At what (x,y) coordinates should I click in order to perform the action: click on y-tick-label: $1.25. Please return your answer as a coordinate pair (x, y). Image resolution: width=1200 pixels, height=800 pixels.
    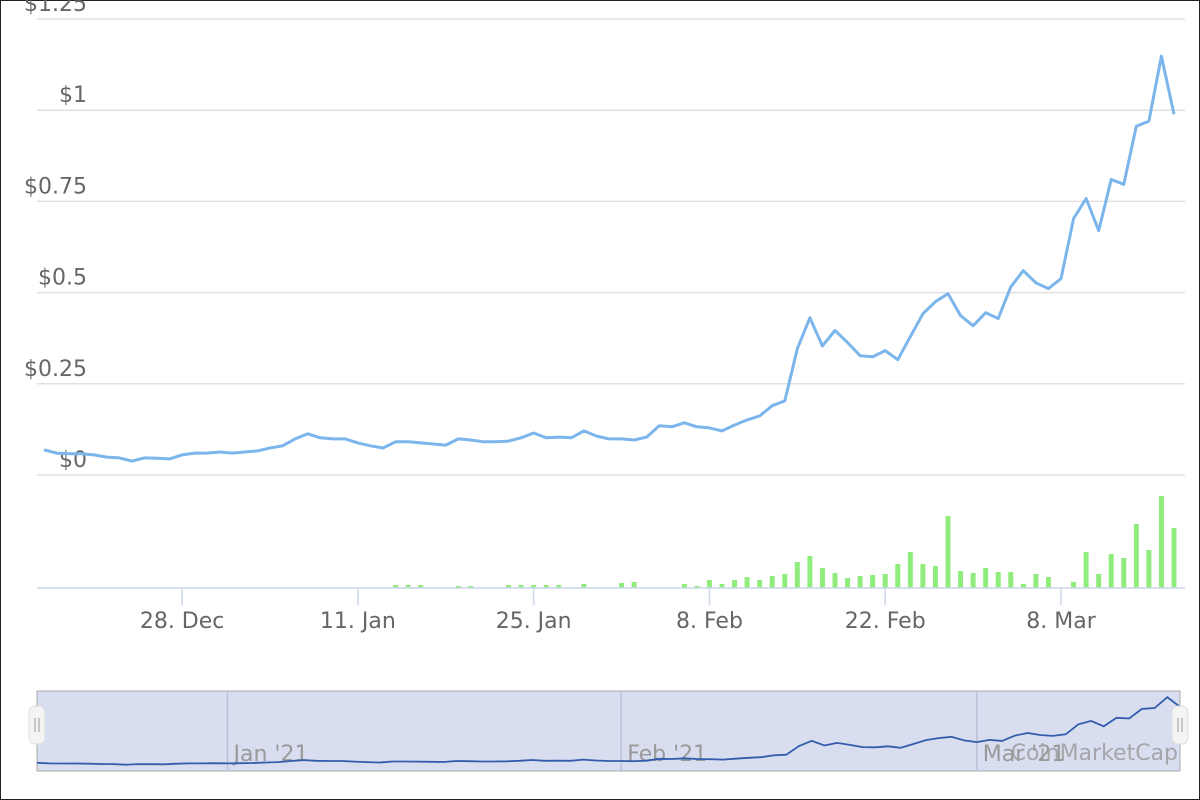
    Looking at the image, I should click on (55, 8).